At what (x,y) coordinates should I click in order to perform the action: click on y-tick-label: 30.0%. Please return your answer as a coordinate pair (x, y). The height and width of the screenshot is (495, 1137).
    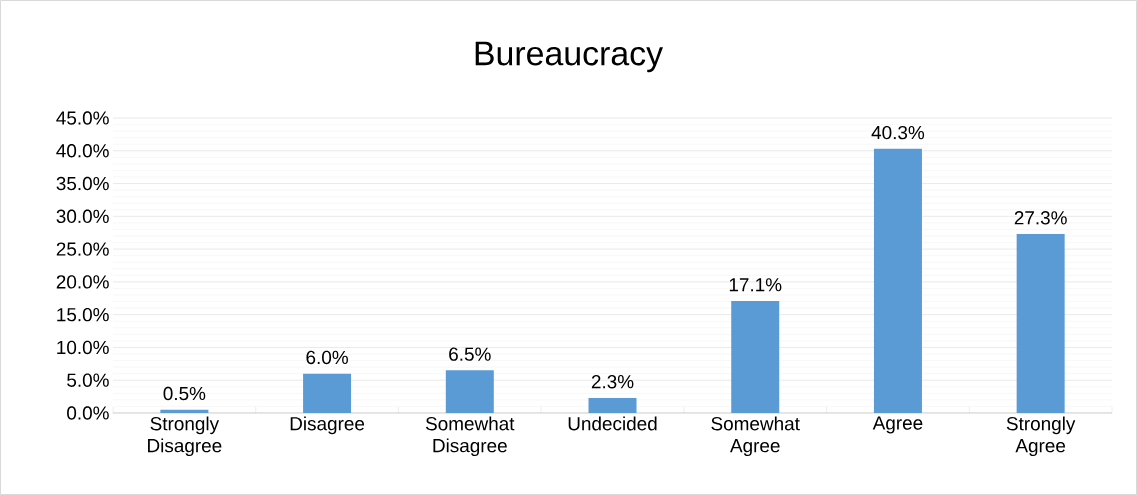
    Looking at the image, I should click on (82, 216).